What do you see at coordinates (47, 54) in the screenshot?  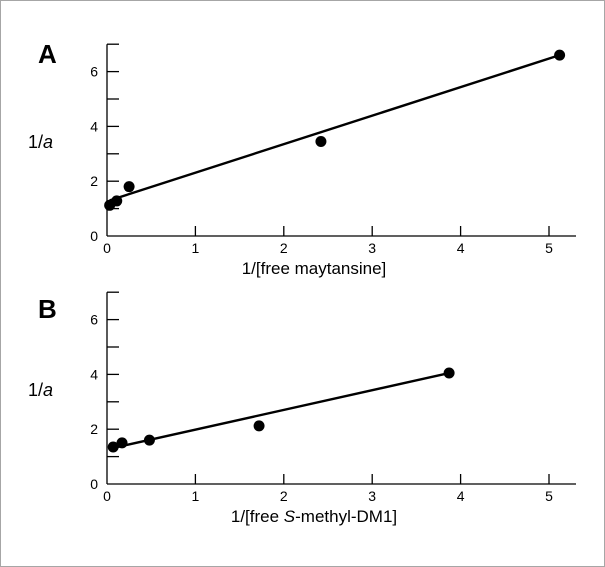 I see `panel-a-letter: A` at bounding box center [47, 54].